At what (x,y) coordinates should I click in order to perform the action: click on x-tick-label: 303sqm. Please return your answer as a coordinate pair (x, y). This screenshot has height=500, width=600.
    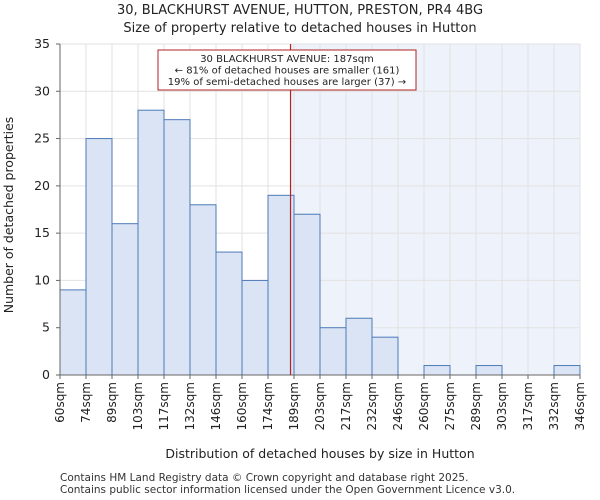
    Looking at the image, I should click on (502, 406).